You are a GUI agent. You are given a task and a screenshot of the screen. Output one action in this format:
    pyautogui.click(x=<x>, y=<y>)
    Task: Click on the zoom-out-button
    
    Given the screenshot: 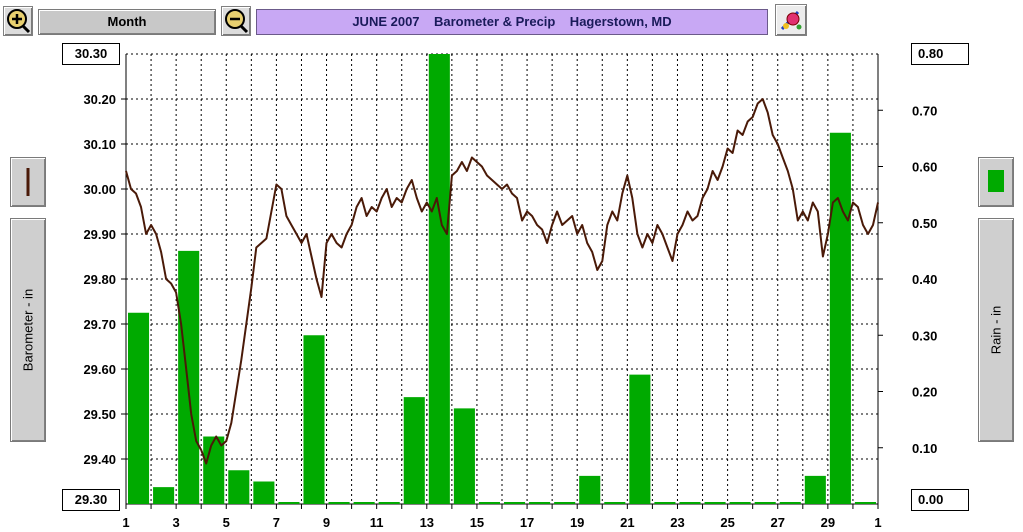 What is the action you would take?
    pyautogui.click(x=236, y=21)
    